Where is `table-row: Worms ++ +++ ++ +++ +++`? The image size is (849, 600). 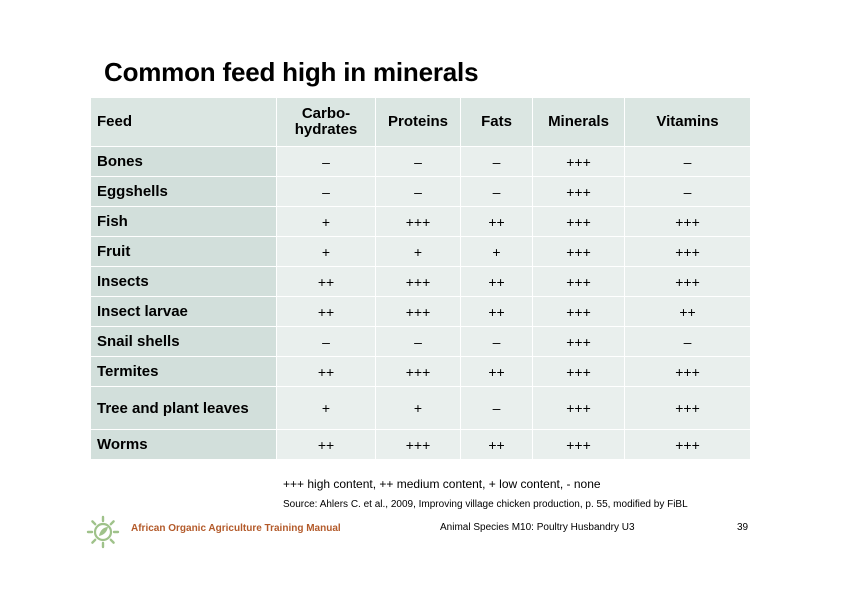 table-row: Worms ++ +++ ++ +++ +++ is located at coordinates (420, 444).